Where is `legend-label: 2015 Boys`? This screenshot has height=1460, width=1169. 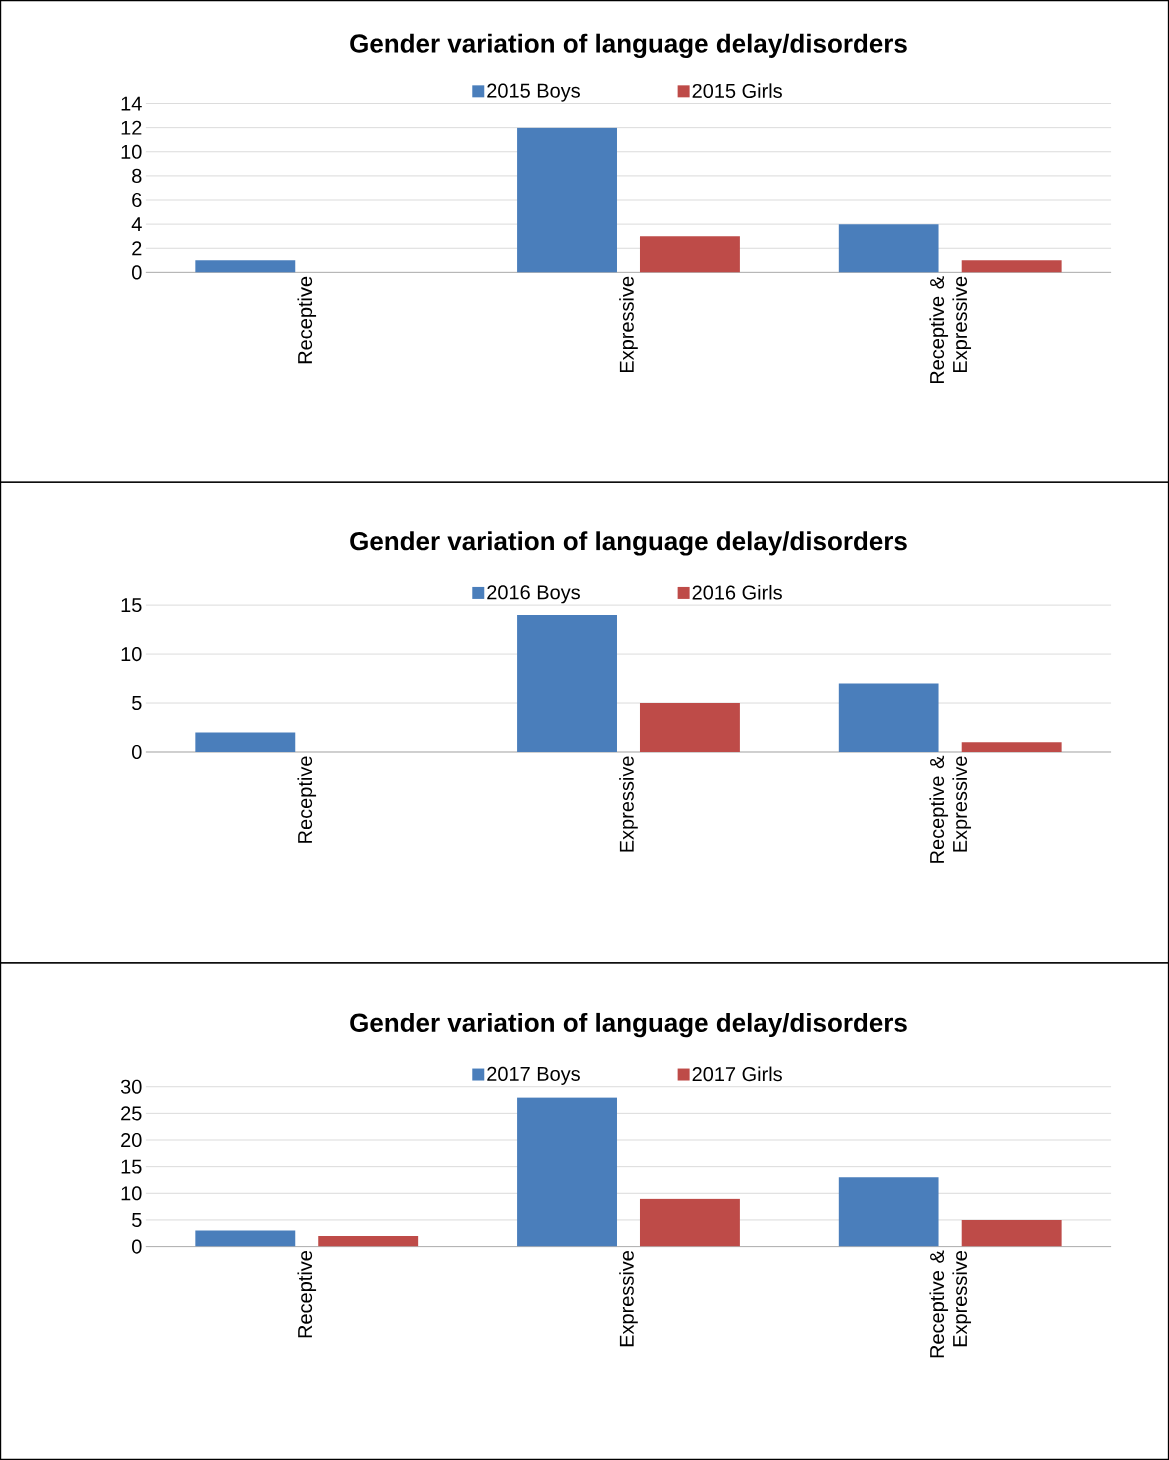
legend-label: 2015 Boys is located at coordinates (533, 92).